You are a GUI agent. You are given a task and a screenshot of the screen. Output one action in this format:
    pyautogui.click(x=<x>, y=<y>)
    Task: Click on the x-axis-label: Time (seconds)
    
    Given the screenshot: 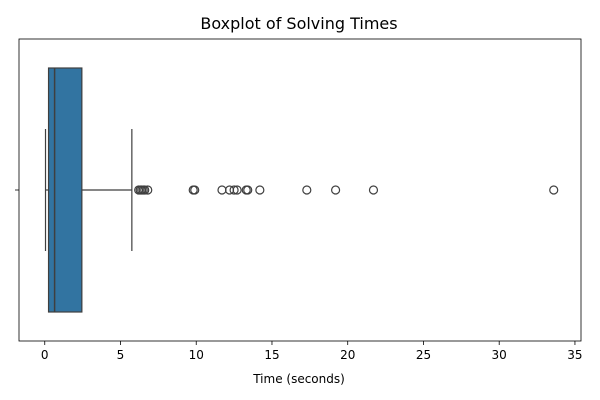 What is the action you would take?
    pyautogui.click(x=298, y=379)
    